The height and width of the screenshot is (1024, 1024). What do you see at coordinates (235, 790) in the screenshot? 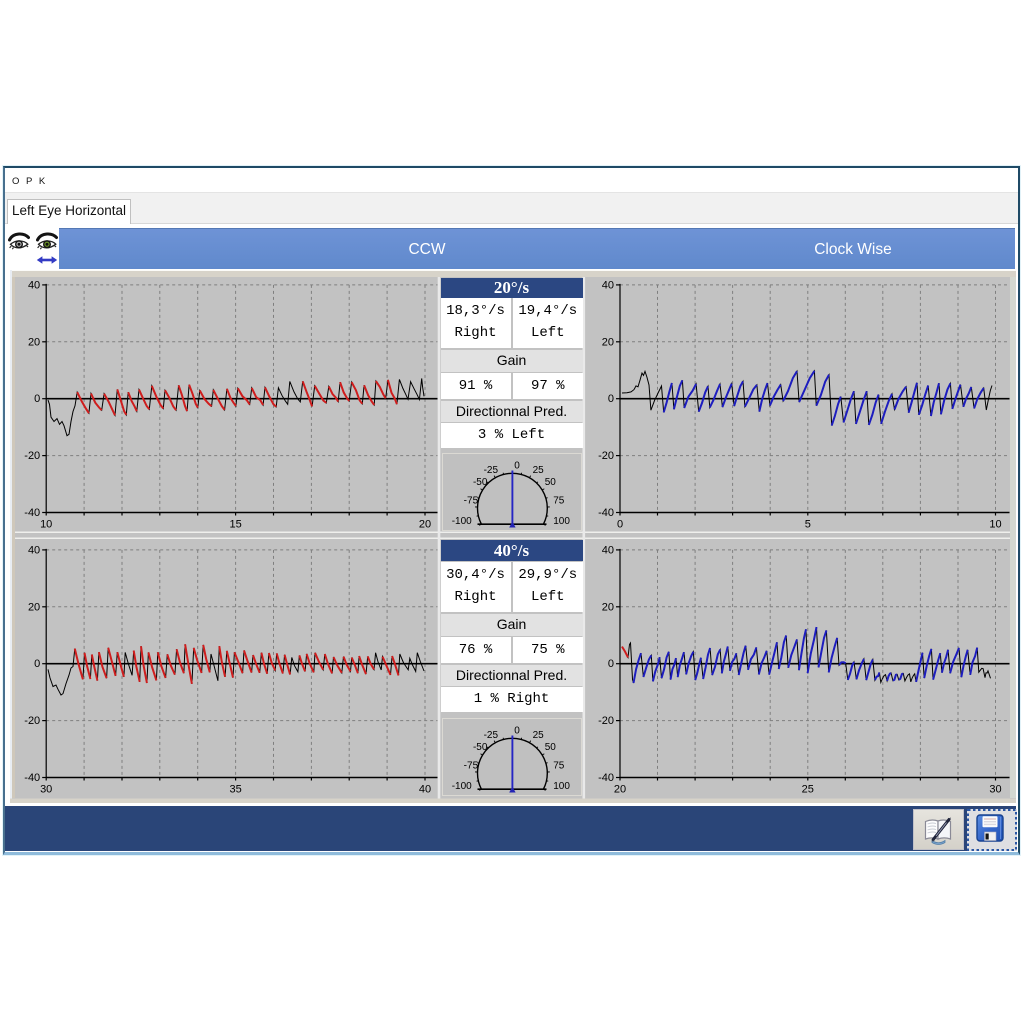
I see `svg-text: 35` at bounding box center [235, 790].